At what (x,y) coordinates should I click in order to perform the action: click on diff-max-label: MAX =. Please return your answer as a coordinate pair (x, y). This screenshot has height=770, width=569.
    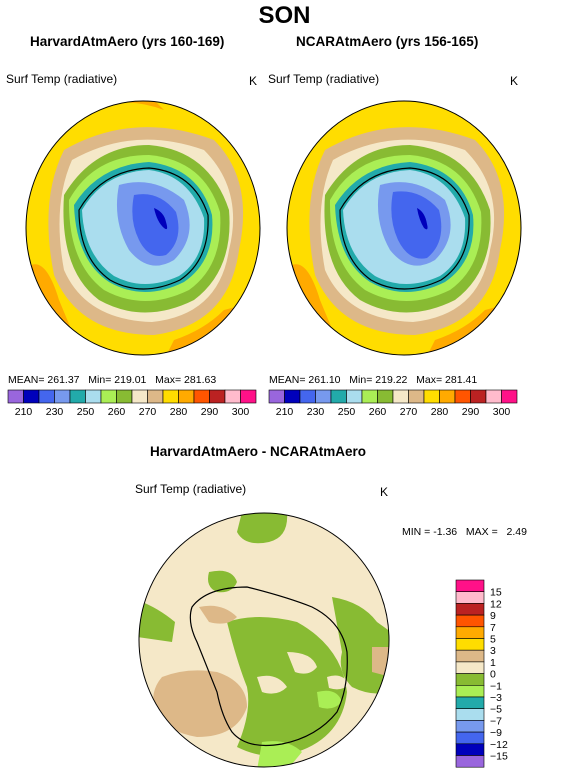
    Looking at the image, I should click on (481, 532).